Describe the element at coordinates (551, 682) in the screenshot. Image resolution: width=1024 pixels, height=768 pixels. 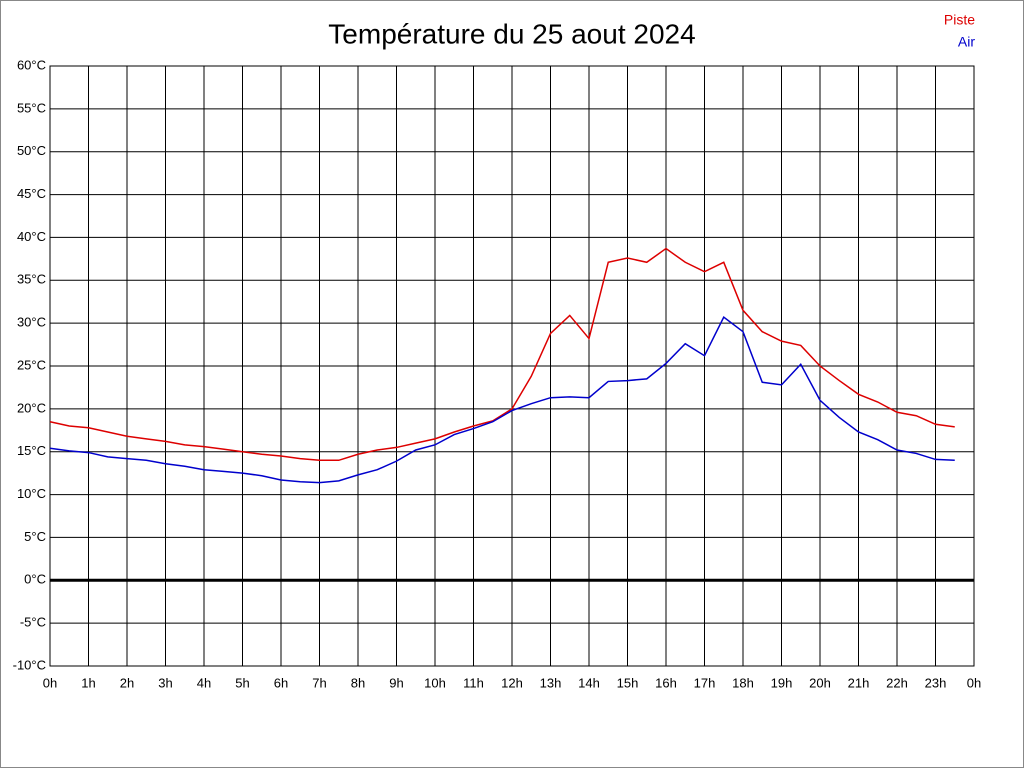
I see `x-tick-label: 13h` at that location.